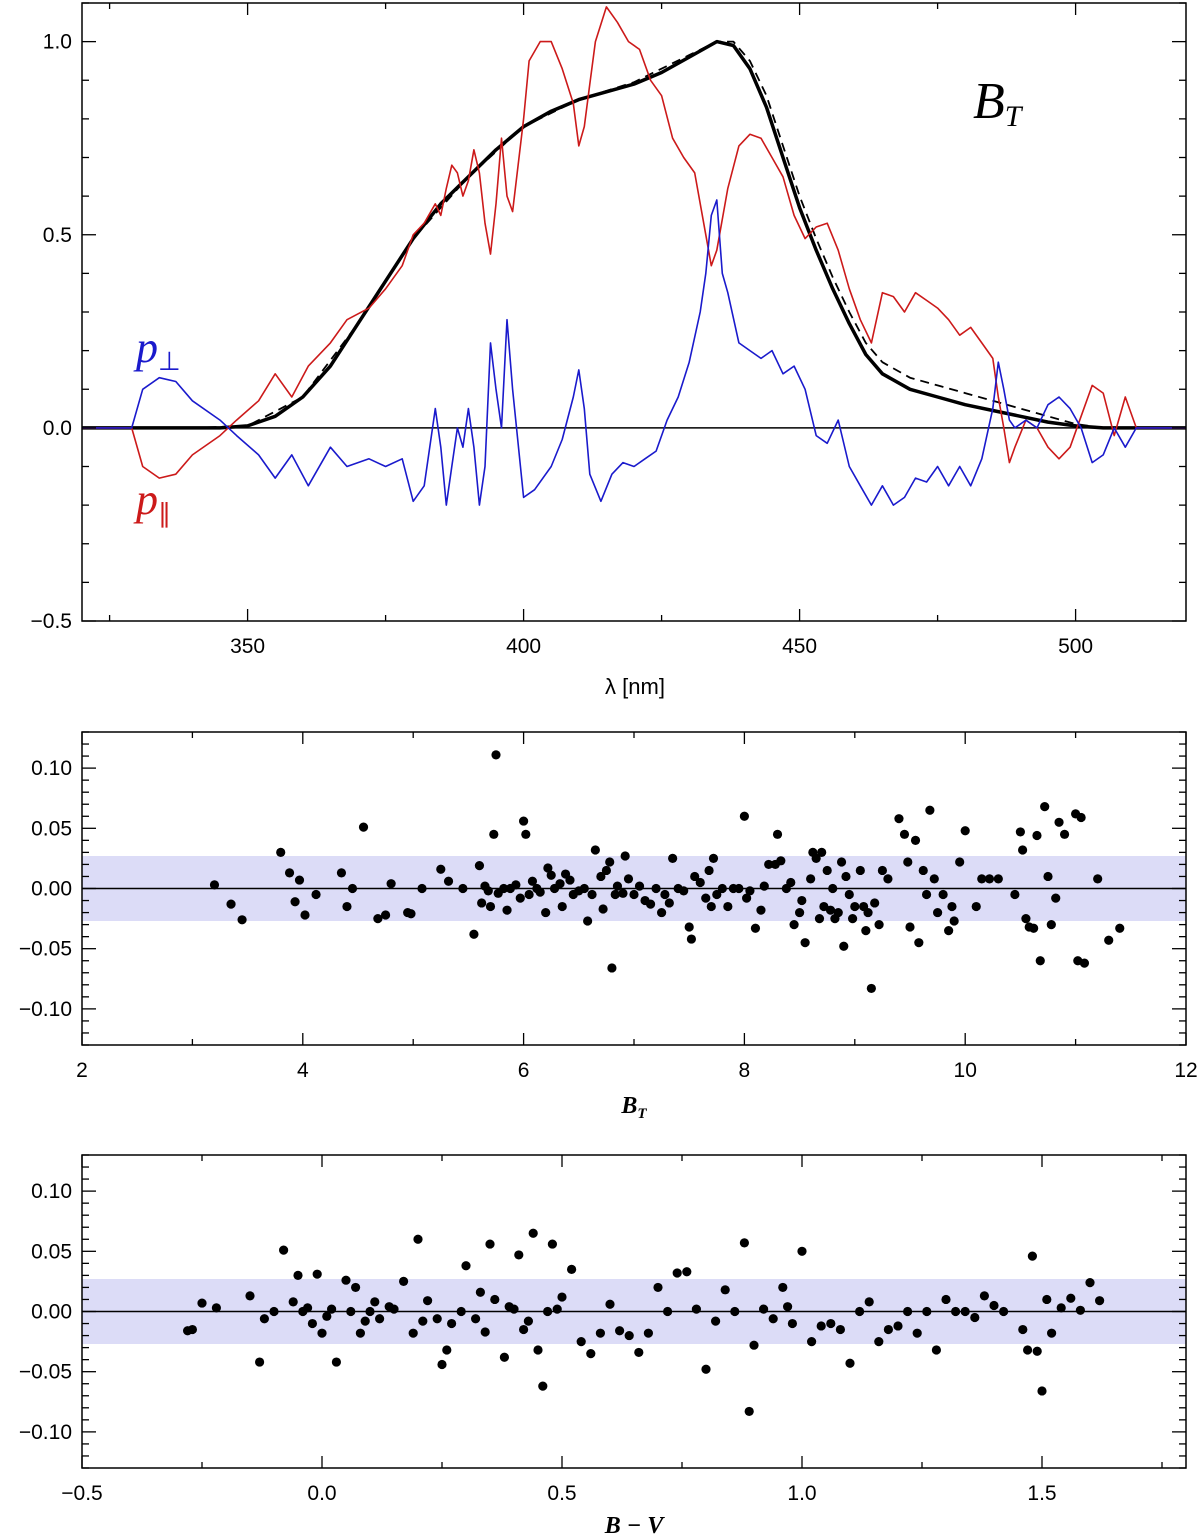  I want to click on x-tick-label: −0.5, so click(81, 1493).